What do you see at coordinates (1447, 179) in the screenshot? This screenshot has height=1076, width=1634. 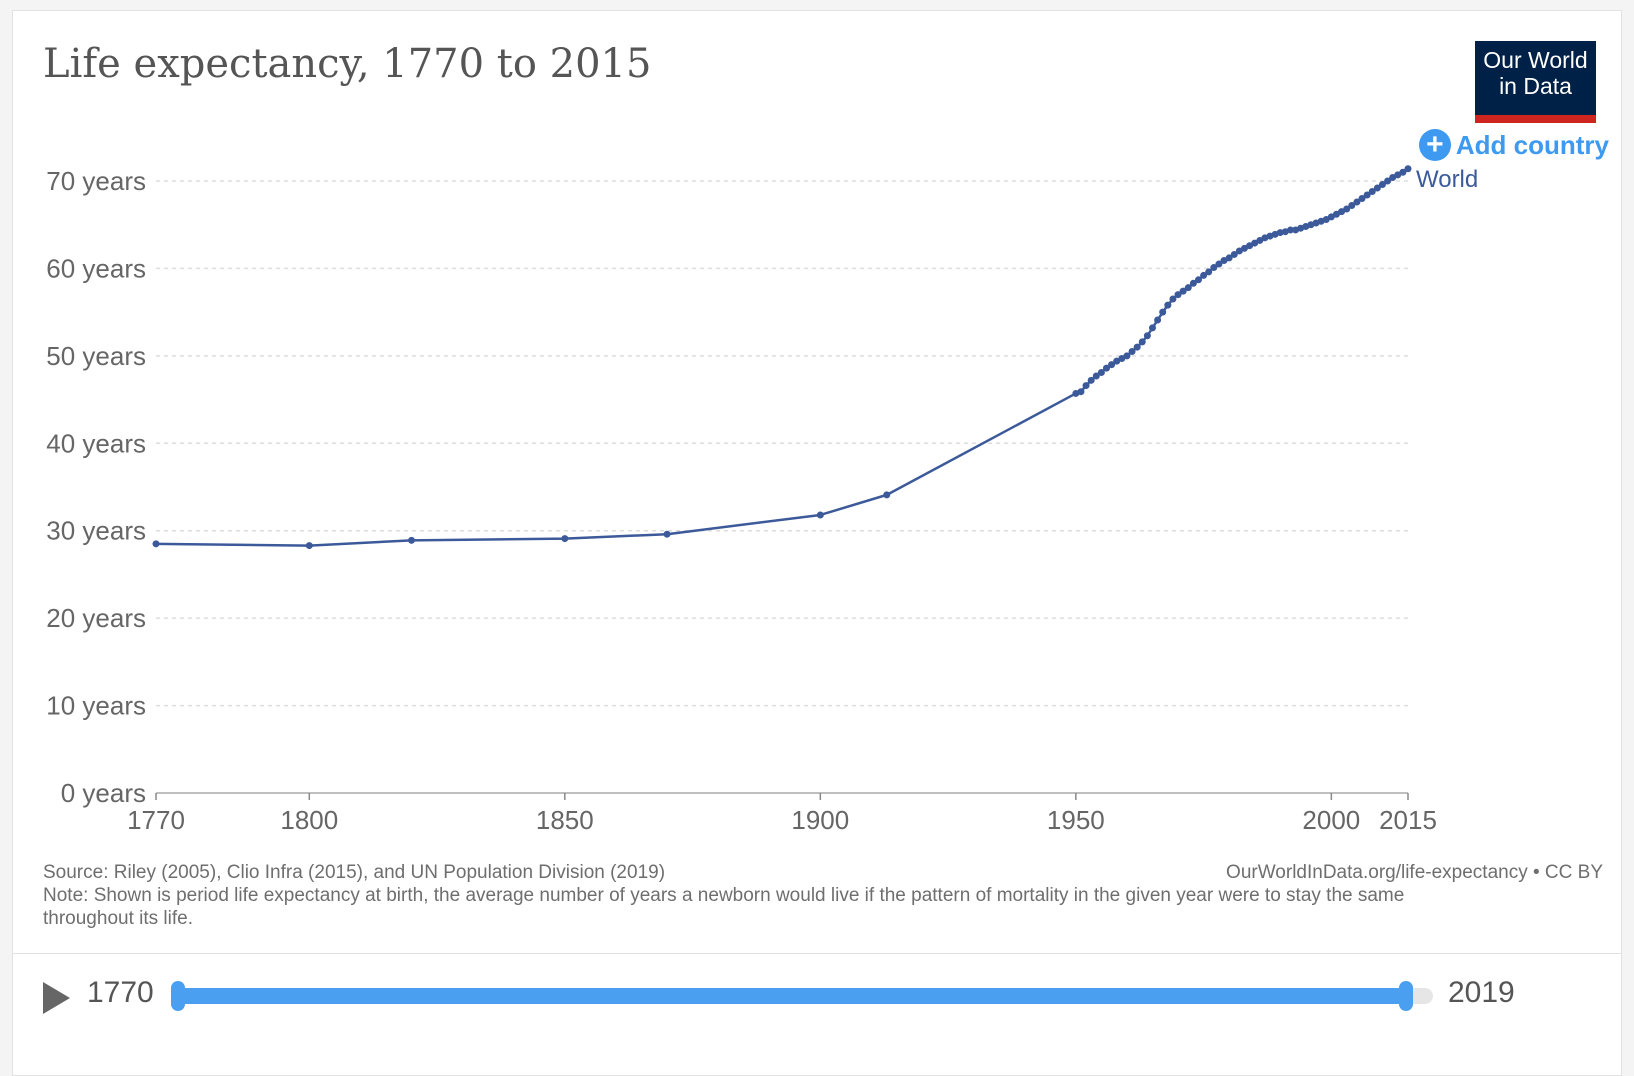 I see `series-label-world: World` at bounding box center [1447, 179].